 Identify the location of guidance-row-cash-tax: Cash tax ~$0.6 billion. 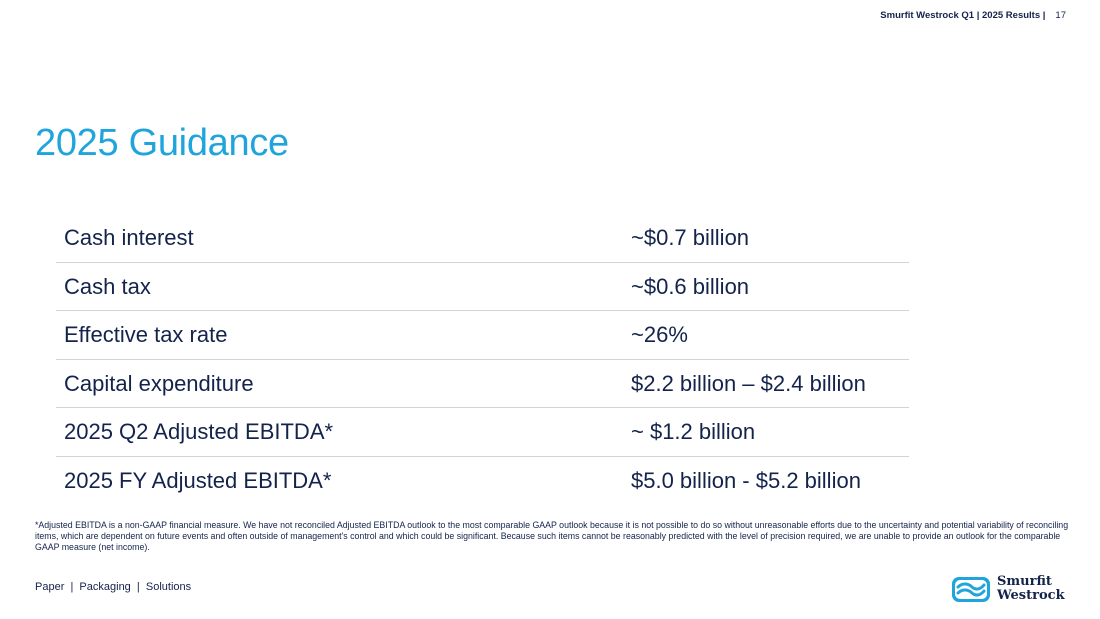
(482, 287).